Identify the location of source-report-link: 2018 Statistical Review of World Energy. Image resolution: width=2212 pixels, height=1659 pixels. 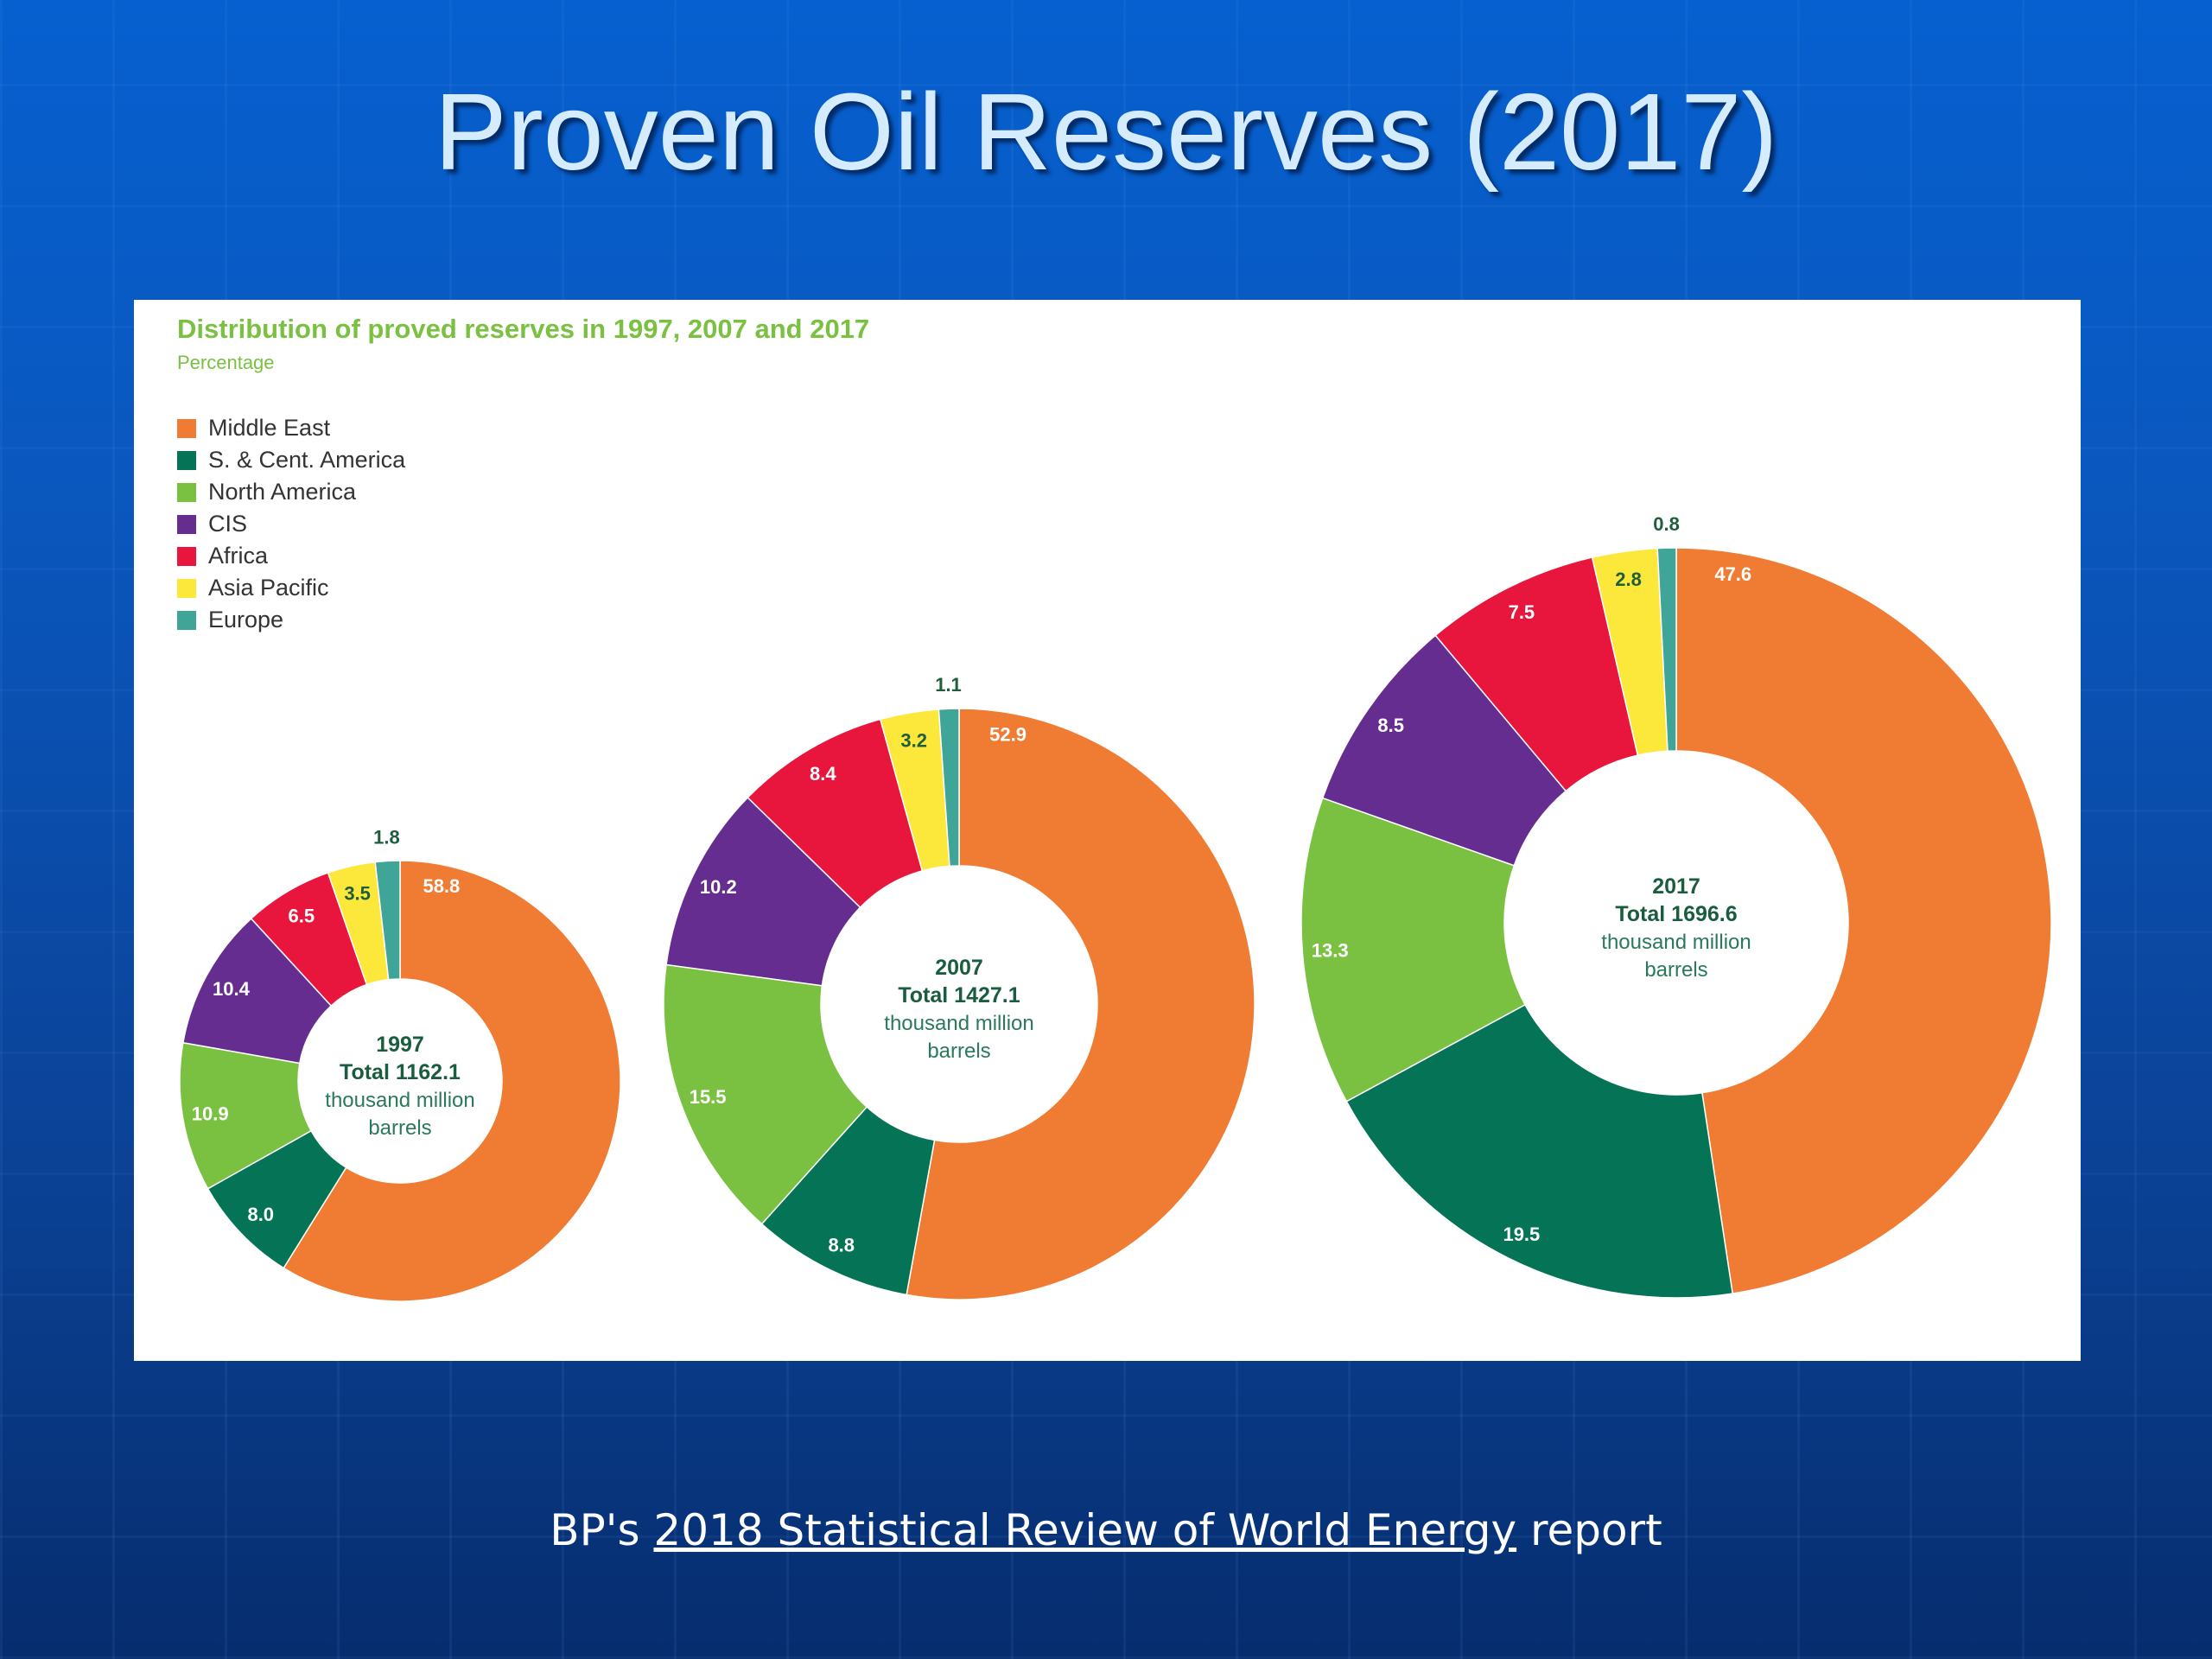
(1085, 1530).